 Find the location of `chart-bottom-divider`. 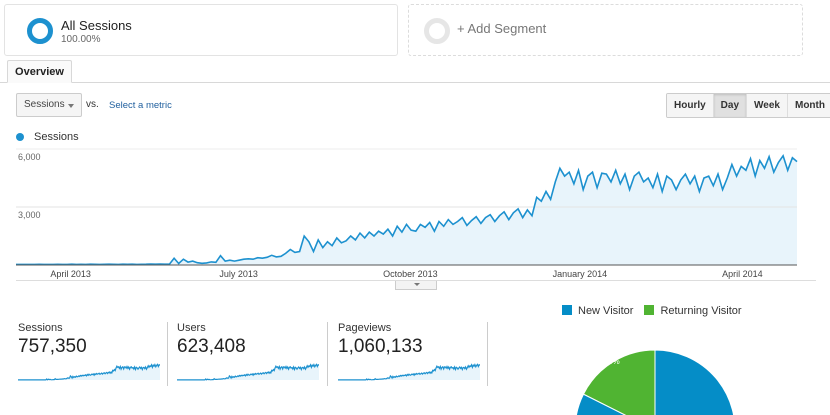

chart-bottom-divider is located at coordinates (416, 280).